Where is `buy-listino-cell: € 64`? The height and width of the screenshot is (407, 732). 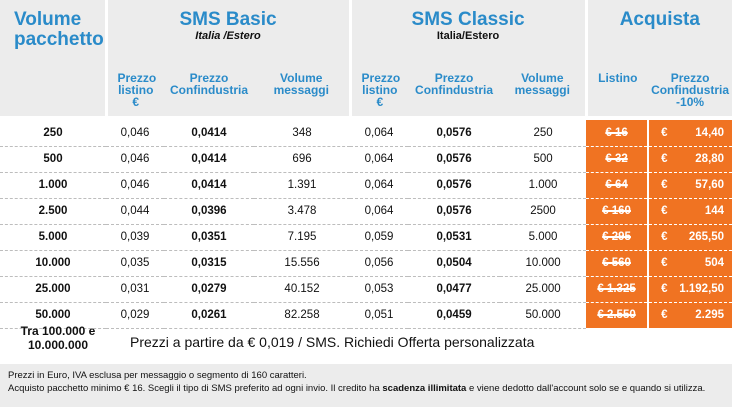 buy-listino-cell: € 64 is located at coordinates (618, 185).